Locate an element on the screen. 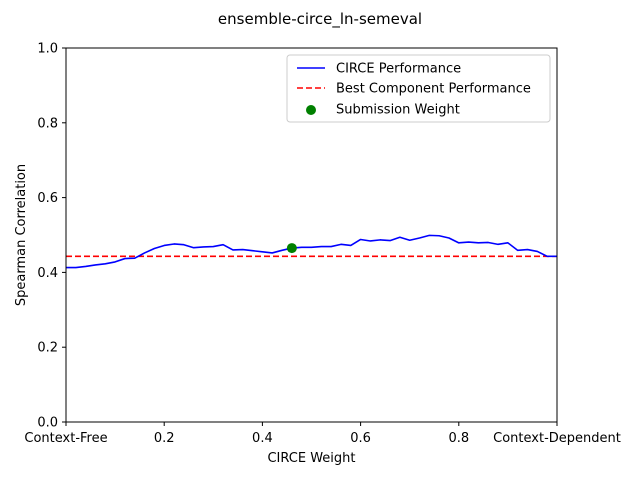 Image resolution: width=640 pixels, height=480 pixels. x-tick-label: 0.4 is located at coordinates (262, 438).